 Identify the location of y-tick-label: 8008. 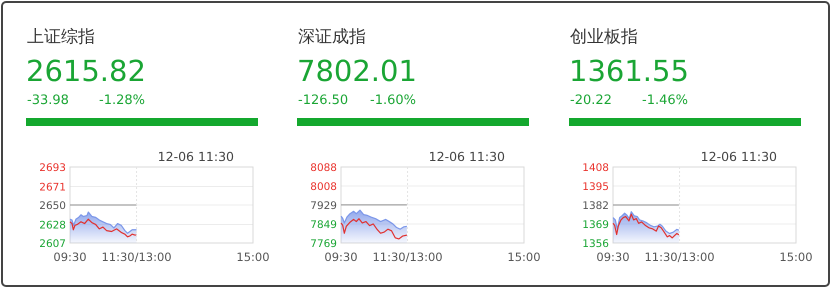
(323, 187).